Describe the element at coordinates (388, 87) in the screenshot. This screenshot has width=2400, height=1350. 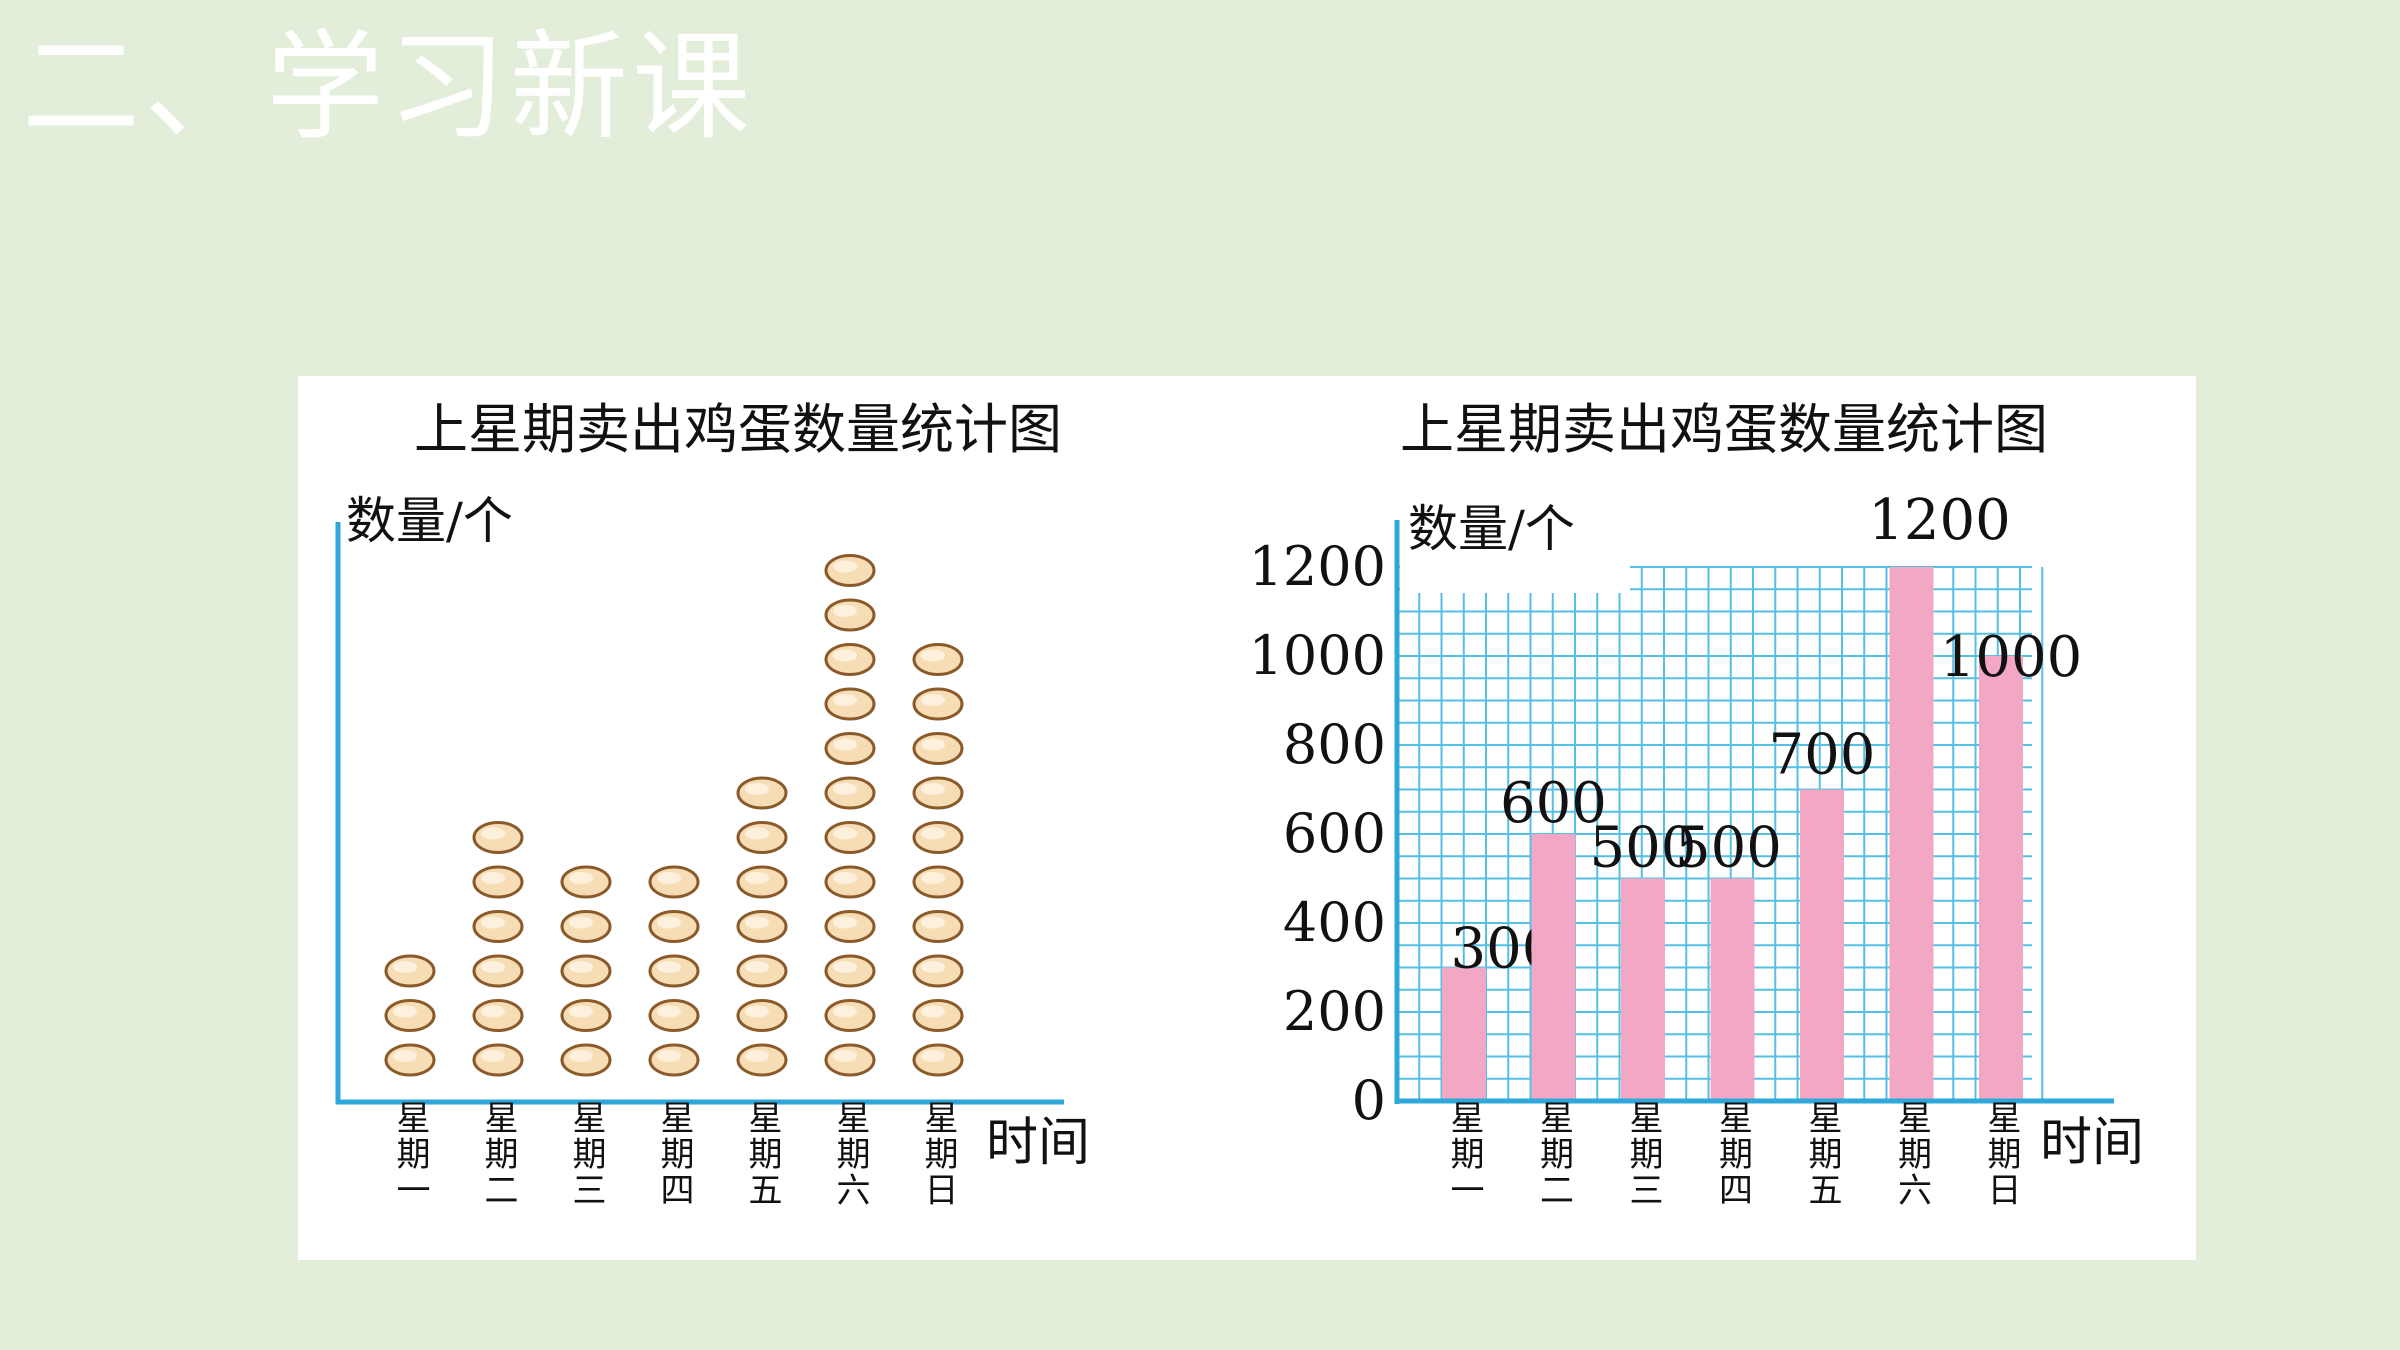
I see `section-heading: 二、学习新课` at that location.